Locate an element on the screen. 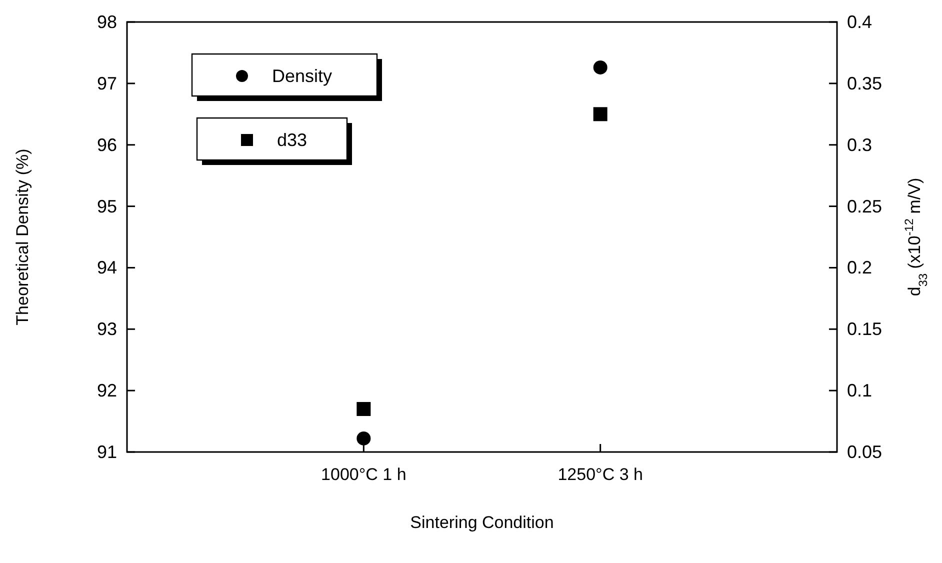 This screenshot has width=942, height=563. y-tick-label: 92 is located at coordinates (106, 390).